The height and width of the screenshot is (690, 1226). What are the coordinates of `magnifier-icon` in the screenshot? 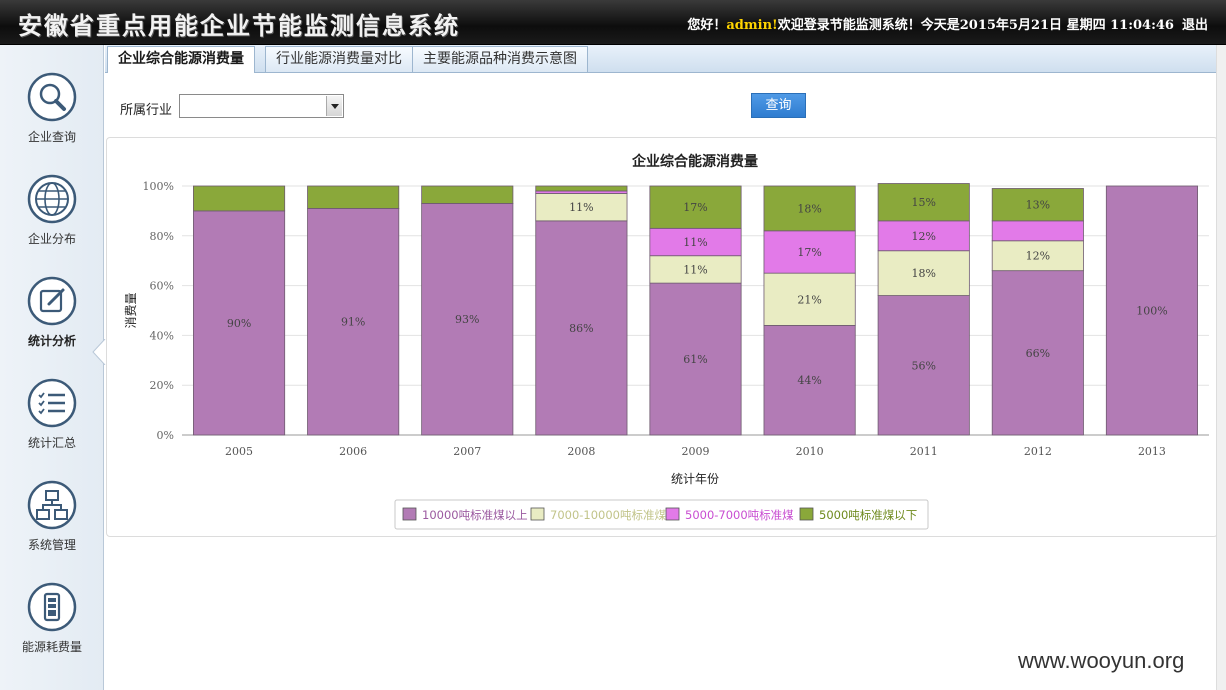 It's located at (52, 97).